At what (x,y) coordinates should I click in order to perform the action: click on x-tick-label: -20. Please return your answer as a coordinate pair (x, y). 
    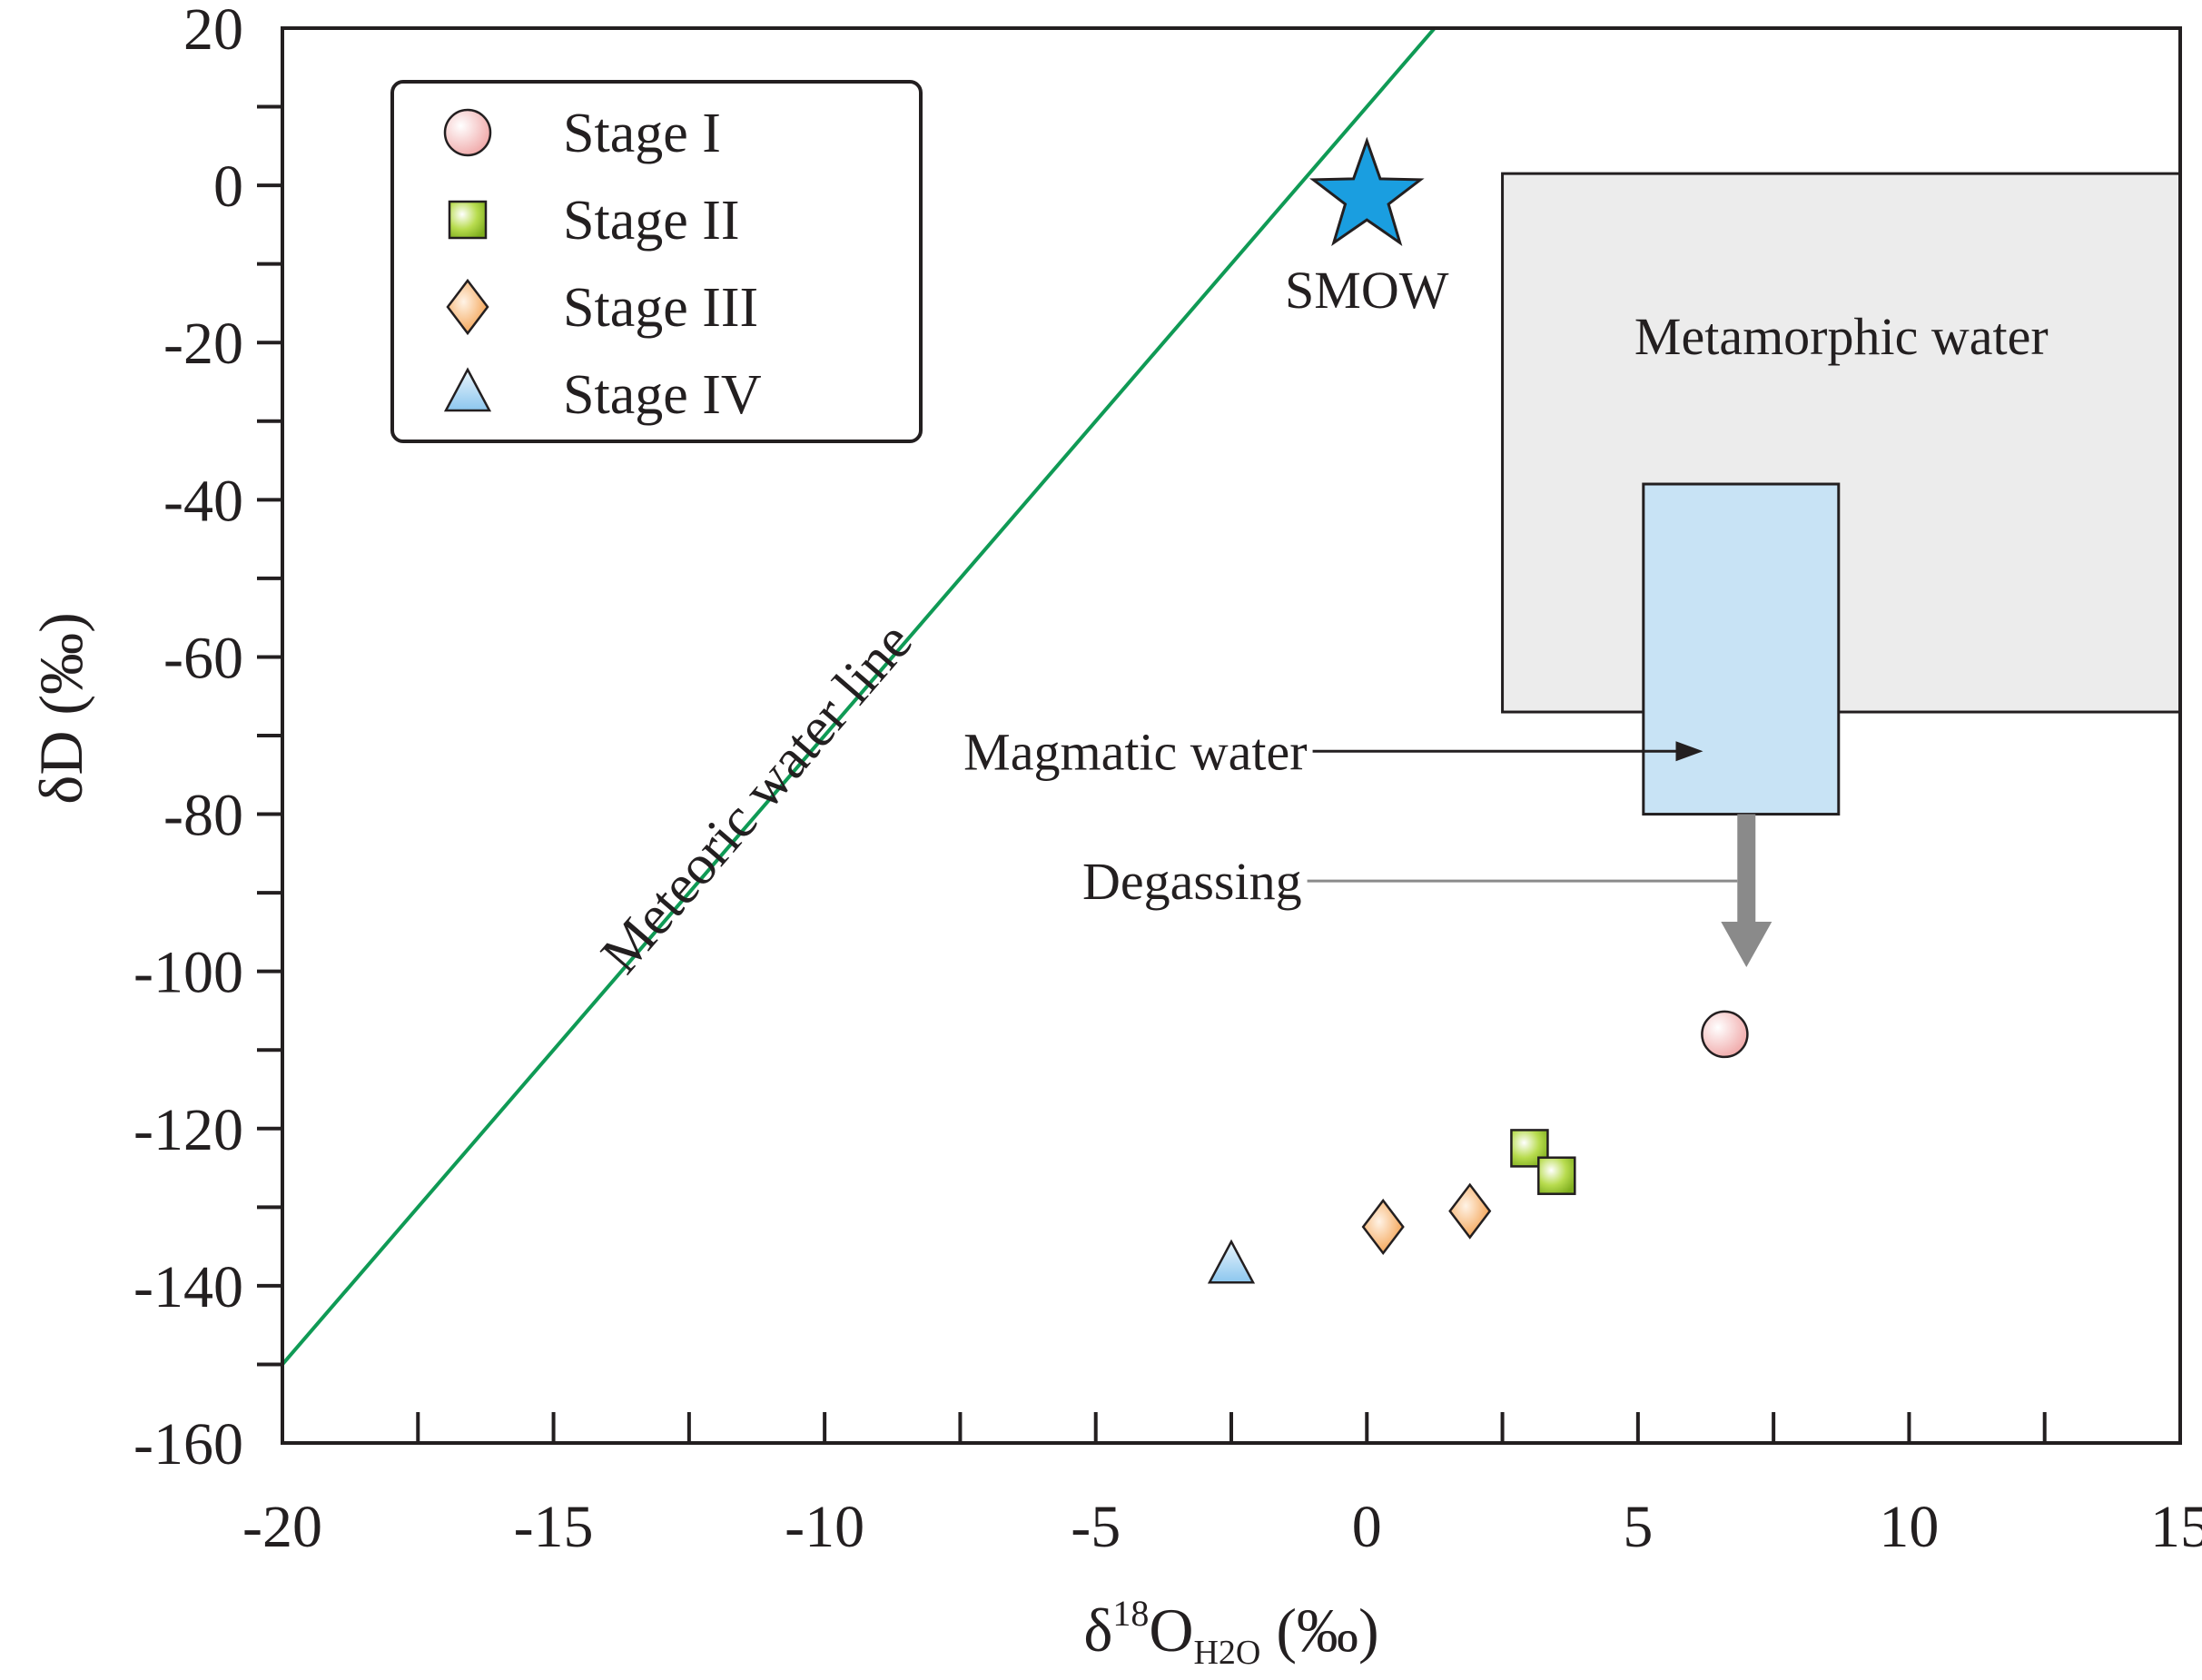
    Looking at the image, I should click on (282, 1527).